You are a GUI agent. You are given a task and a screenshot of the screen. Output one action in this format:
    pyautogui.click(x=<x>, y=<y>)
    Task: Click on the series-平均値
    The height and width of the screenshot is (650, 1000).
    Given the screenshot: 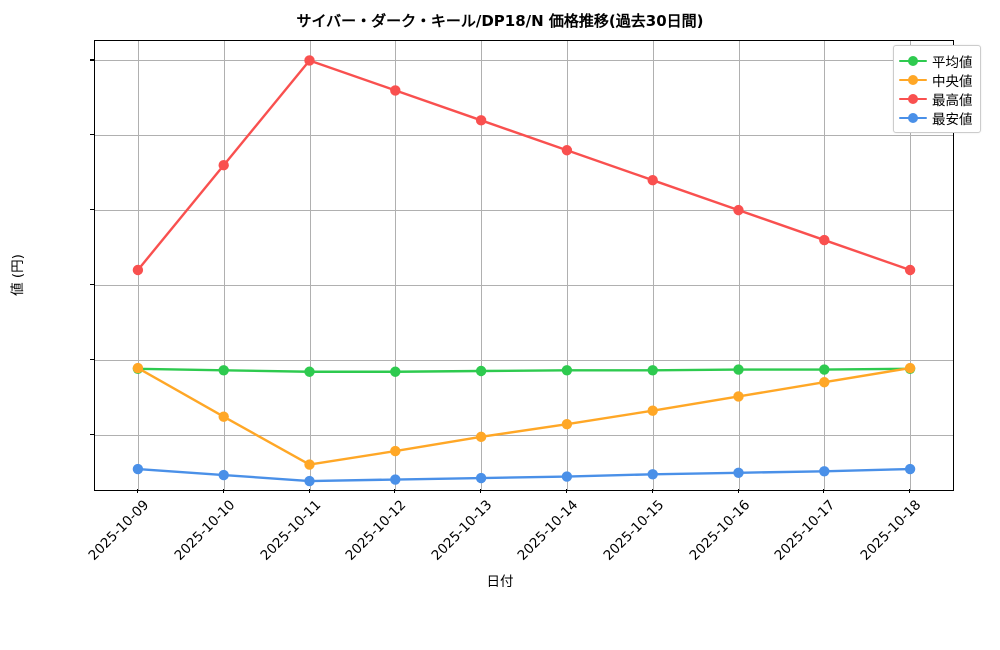 What is the action you would take?
    pyautogui.click(x=524, y=370)
    